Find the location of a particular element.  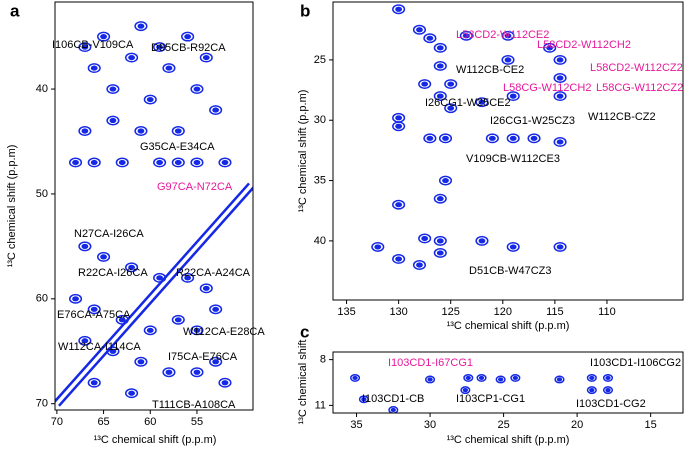

x-tick-label: 35 is located at coordinates (356, 425).